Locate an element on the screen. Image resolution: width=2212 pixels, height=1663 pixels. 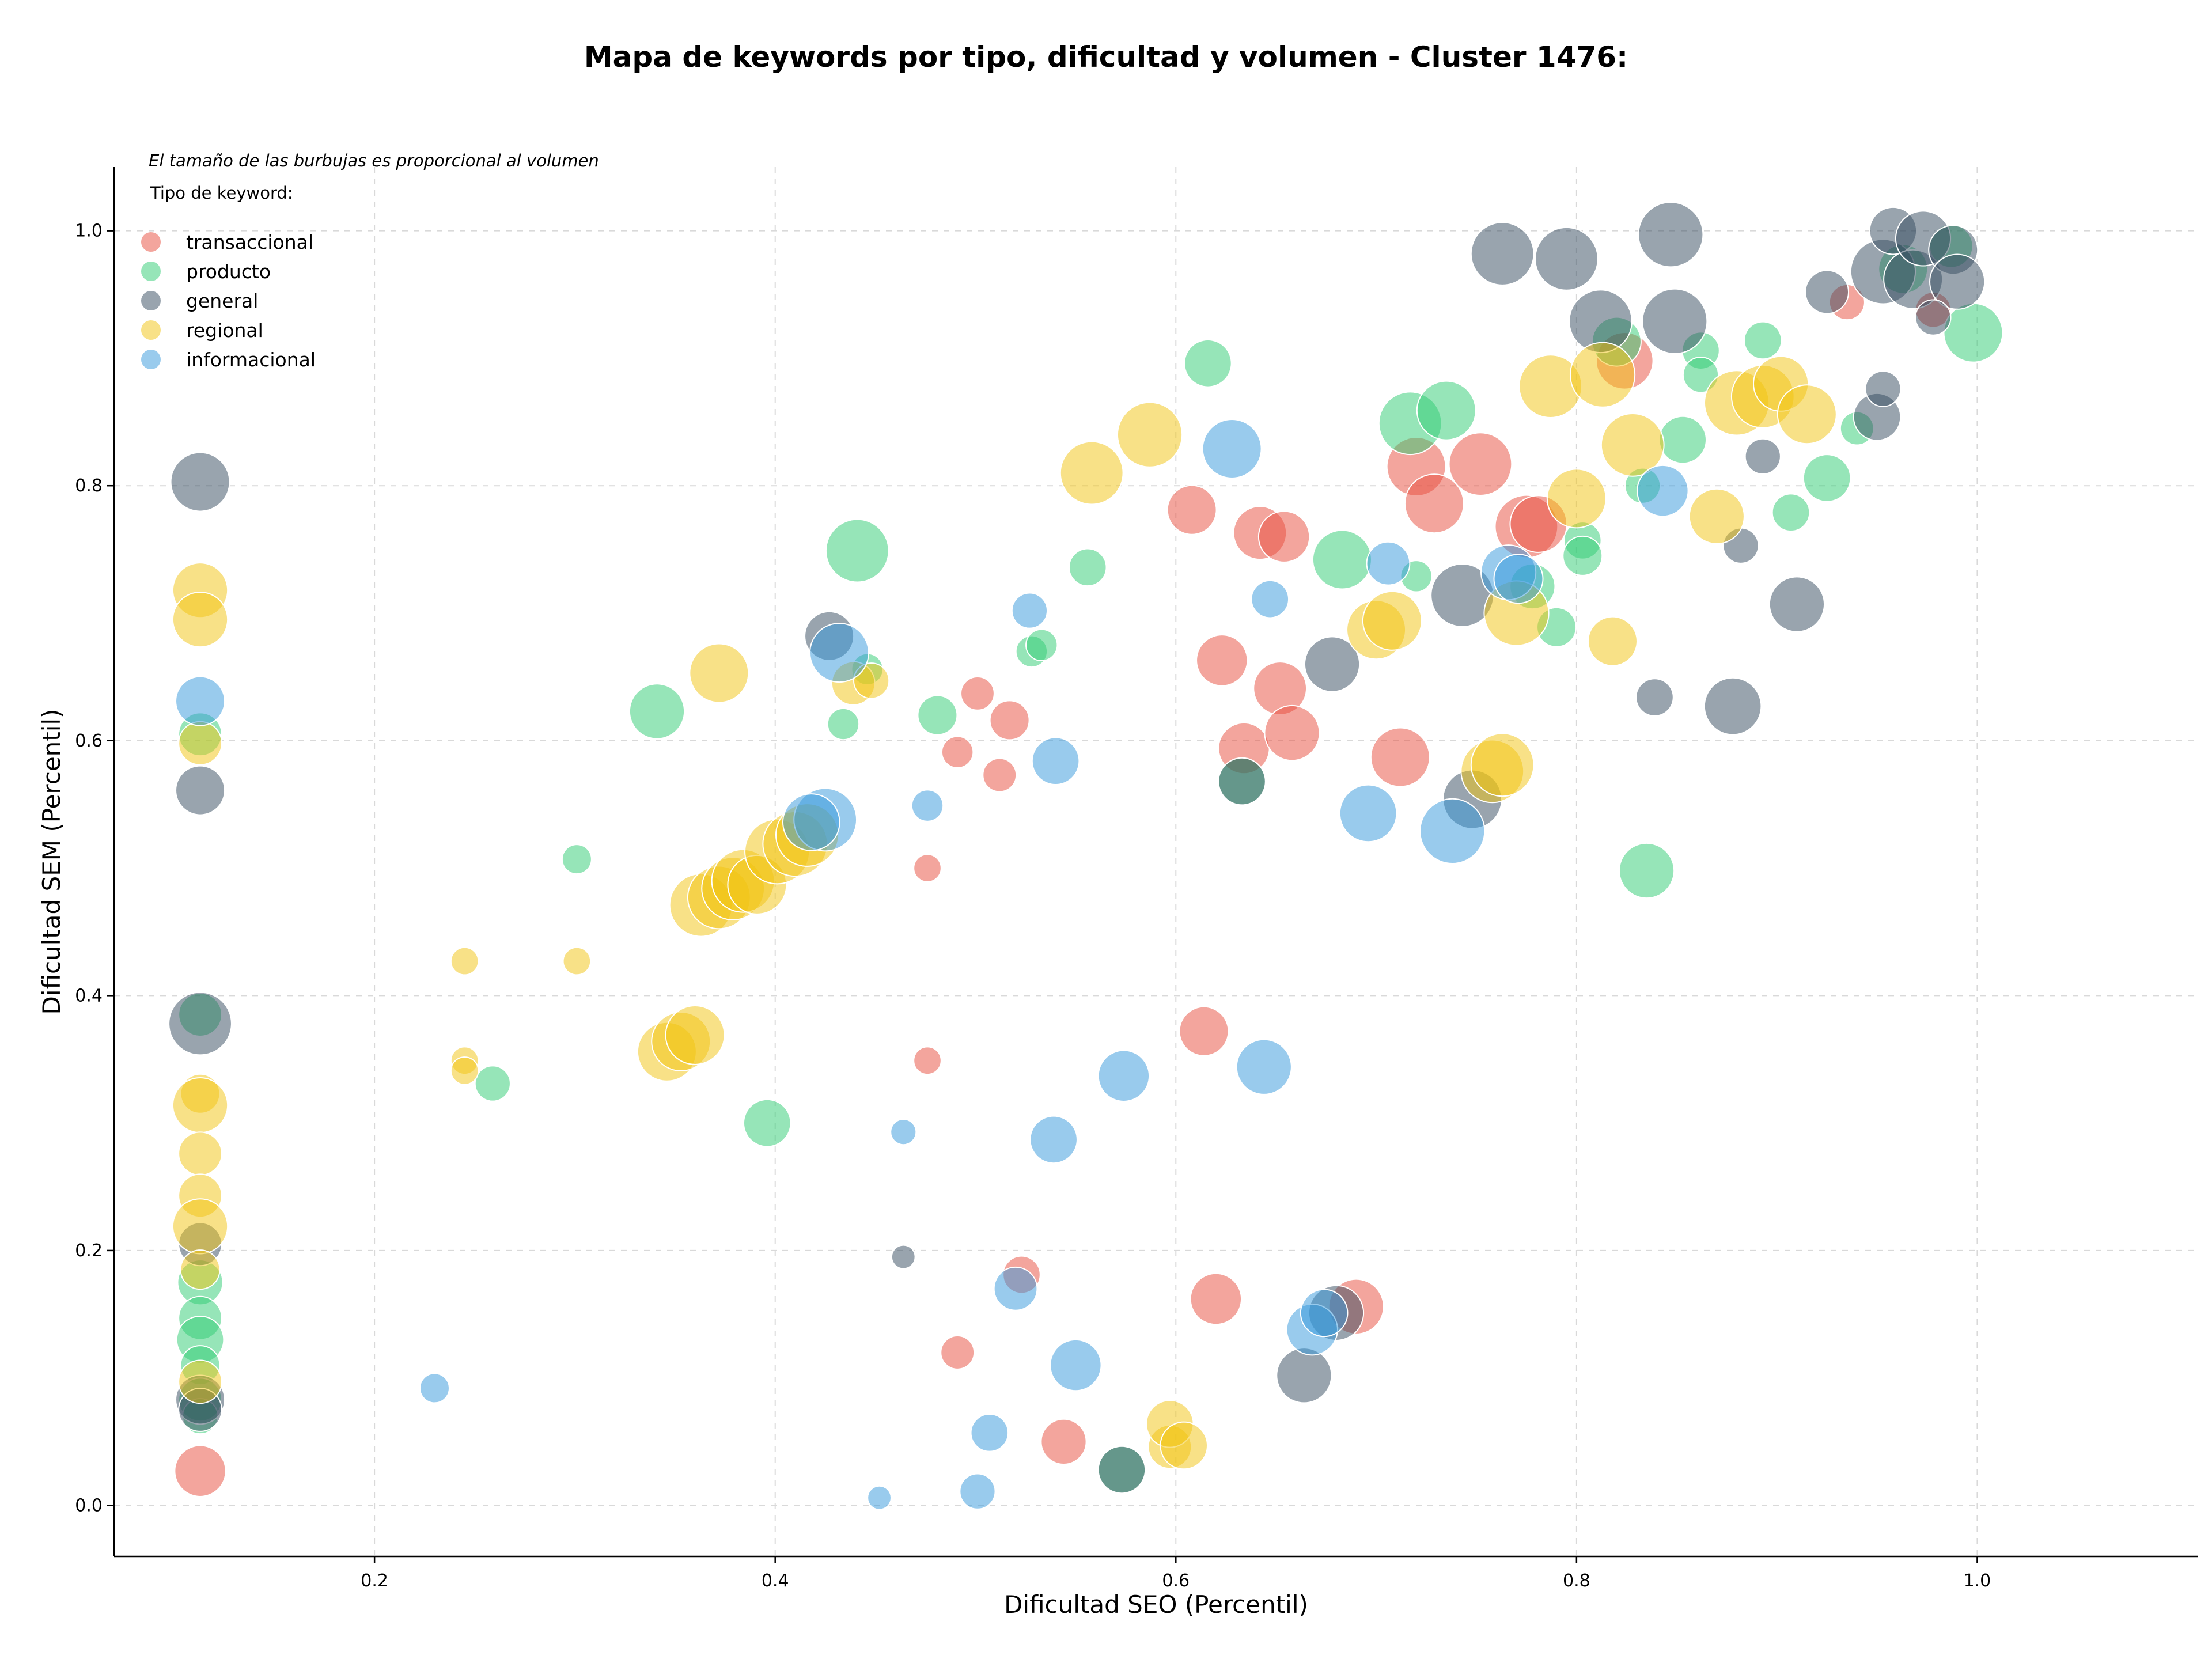
y-tick-label: 0.0 is located at coordinates (89, 1505).